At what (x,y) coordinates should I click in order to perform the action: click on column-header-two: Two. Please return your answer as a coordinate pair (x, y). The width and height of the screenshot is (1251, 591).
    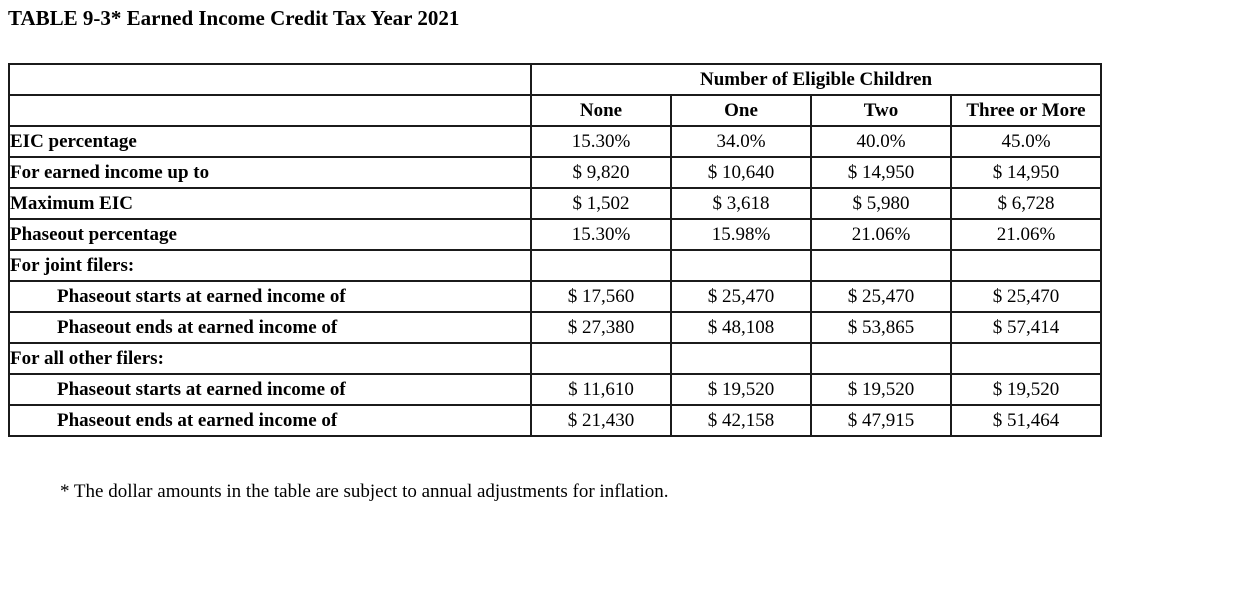
    Looking at the image, I should click on (881, 110).